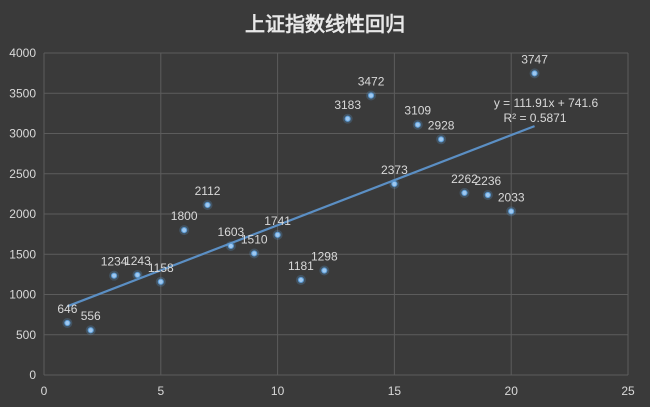 The height and width of the screenshot is (407, 650). What do you see at coordinates (254, 239) in the screenshot?
I see `data-label: 1510` at bounding box center [254, 239].